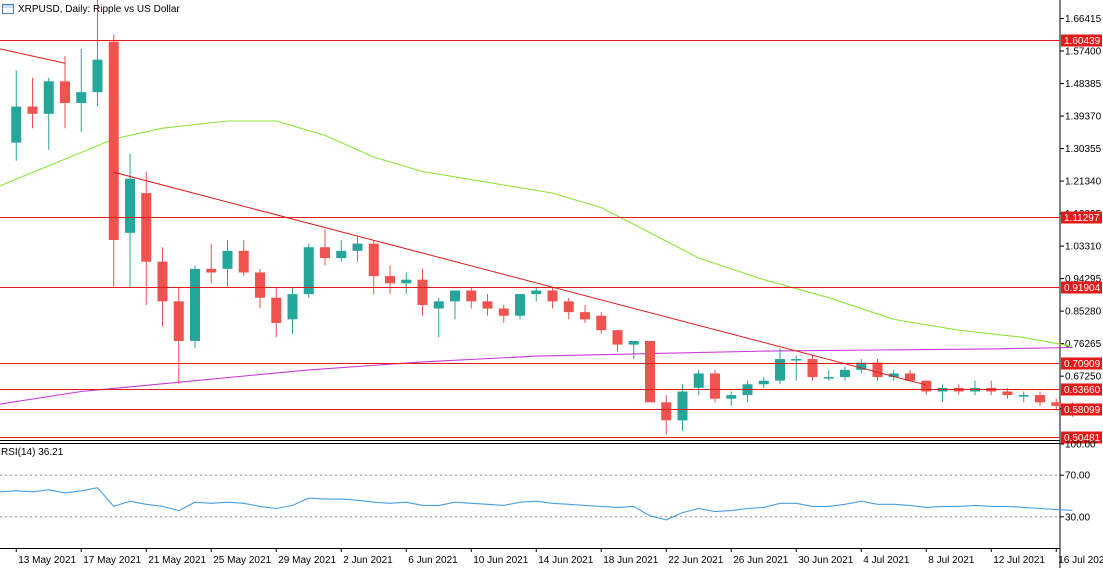 Image resolution: width=1103 pixels, height=573 pixels. Describe the element at coordinates (1083, 312) in the screenshot. I see `price-tick-label: 0.85280` at that location.